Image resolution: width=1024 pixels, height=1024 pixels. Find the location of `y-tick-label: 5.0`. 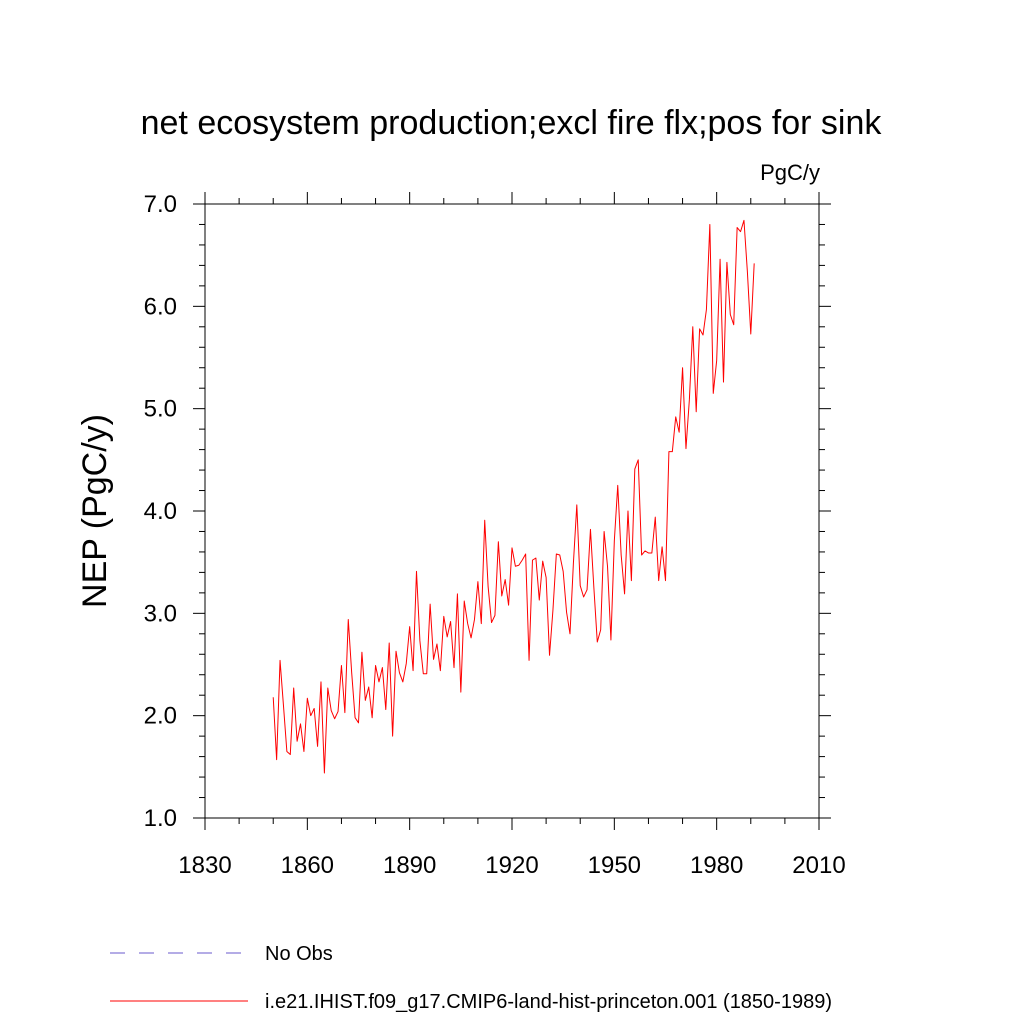

y-tick-label: 5.0 is located at coordinates (160, 409).